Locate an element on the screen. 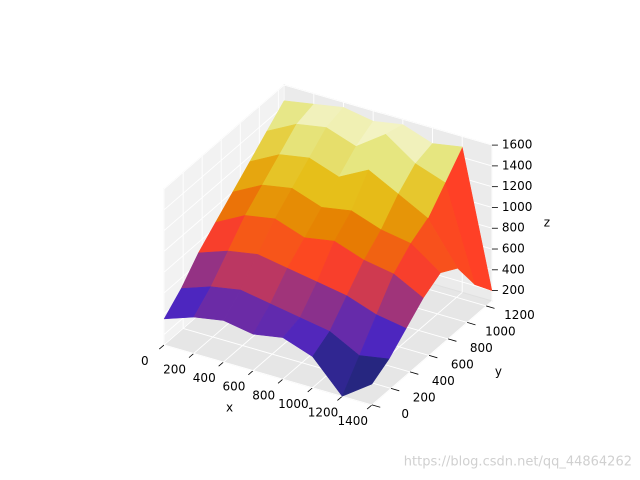 This screenshot has width=640, height=480. x-tick-label: 1200 is located at coordinates (323, 412).